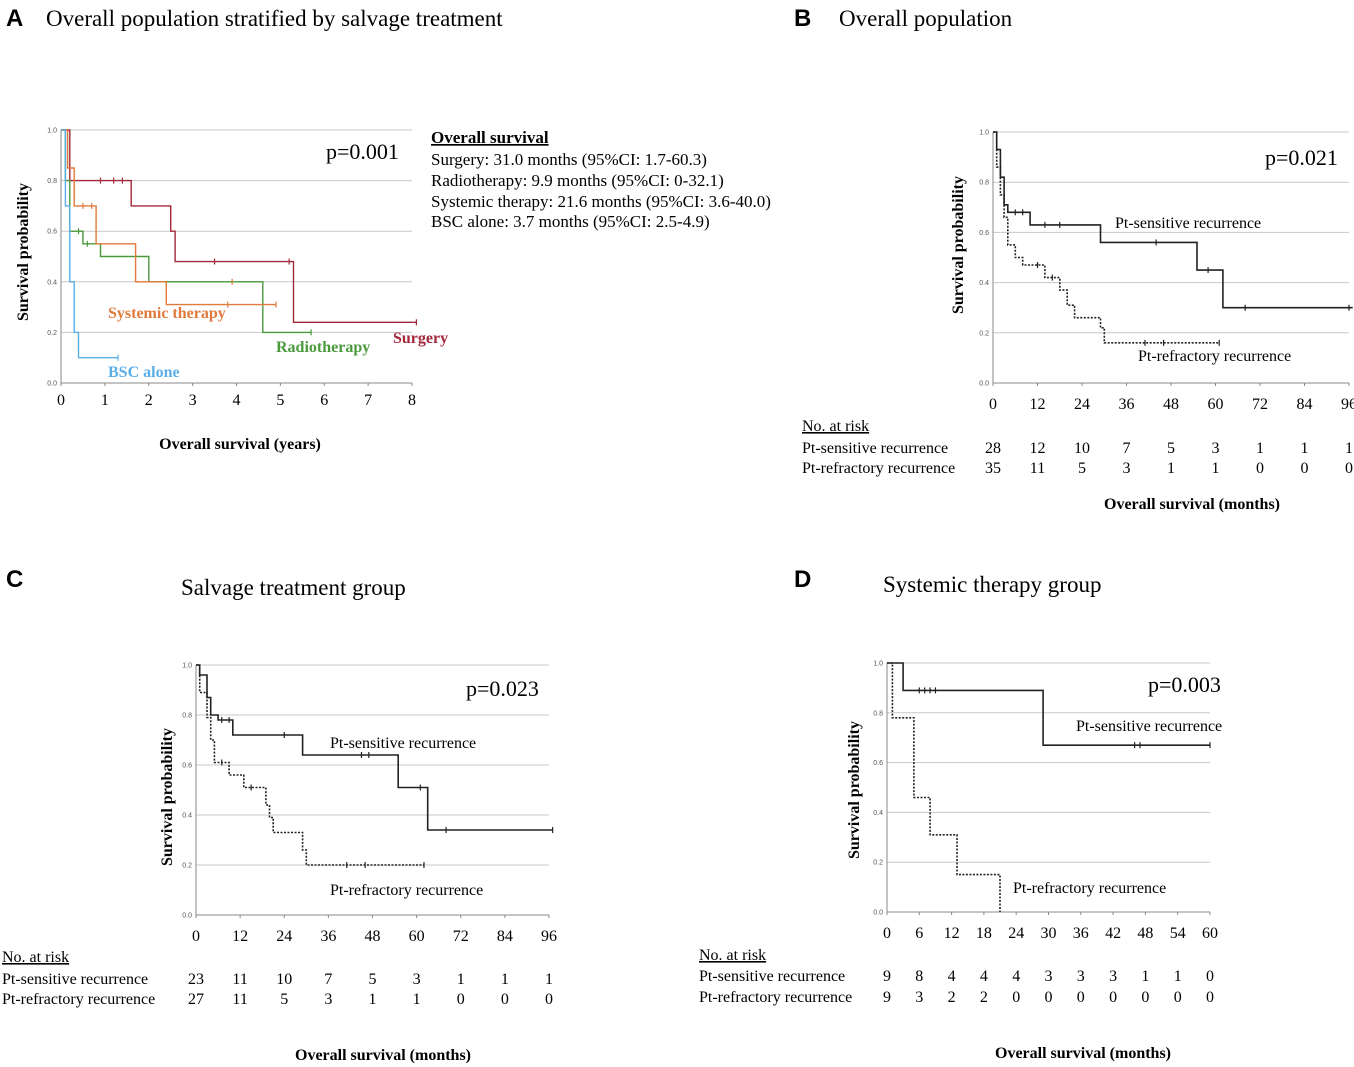 Image resolution: width=1354 pixels, height=1067 pixels. What do you see at coordinates (569, 159) in the screenshot?
I see `panel-a-stat-surgery: Surgery: 31.0 months (95%CI: 1.7-60.3)` at bounding box center [569, 159].